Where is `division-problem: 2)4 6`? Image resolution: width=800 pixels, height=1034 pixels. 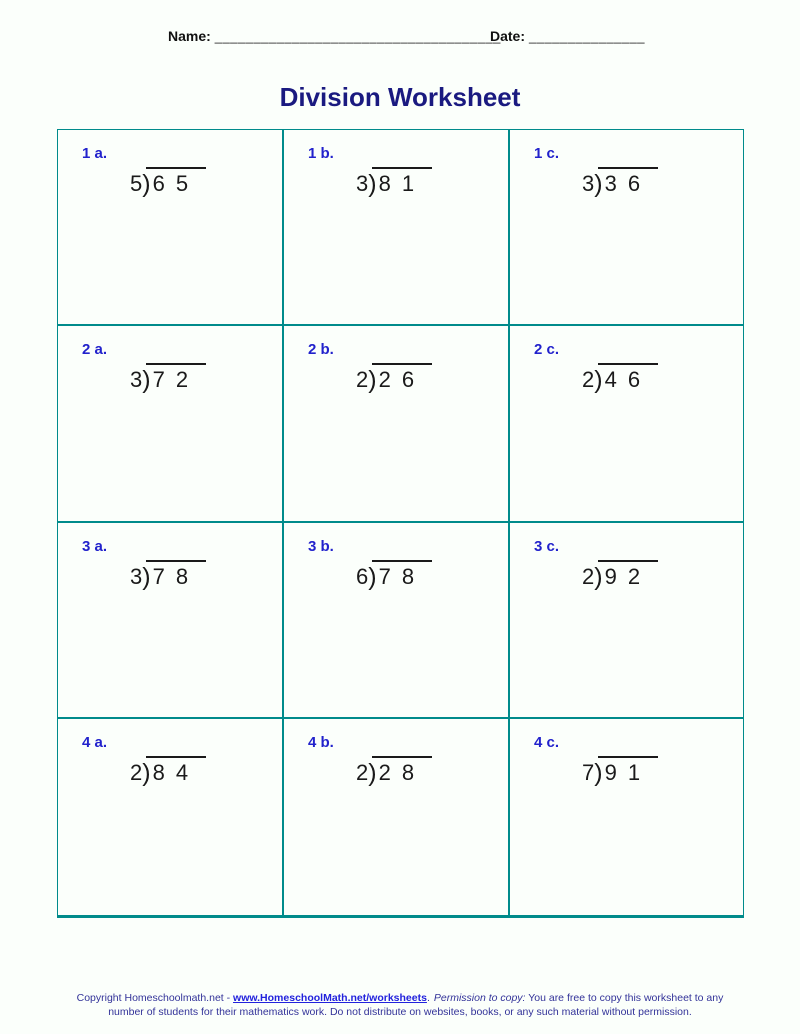 division-problem: 2)4 6 is located at coordinates (662, 379).